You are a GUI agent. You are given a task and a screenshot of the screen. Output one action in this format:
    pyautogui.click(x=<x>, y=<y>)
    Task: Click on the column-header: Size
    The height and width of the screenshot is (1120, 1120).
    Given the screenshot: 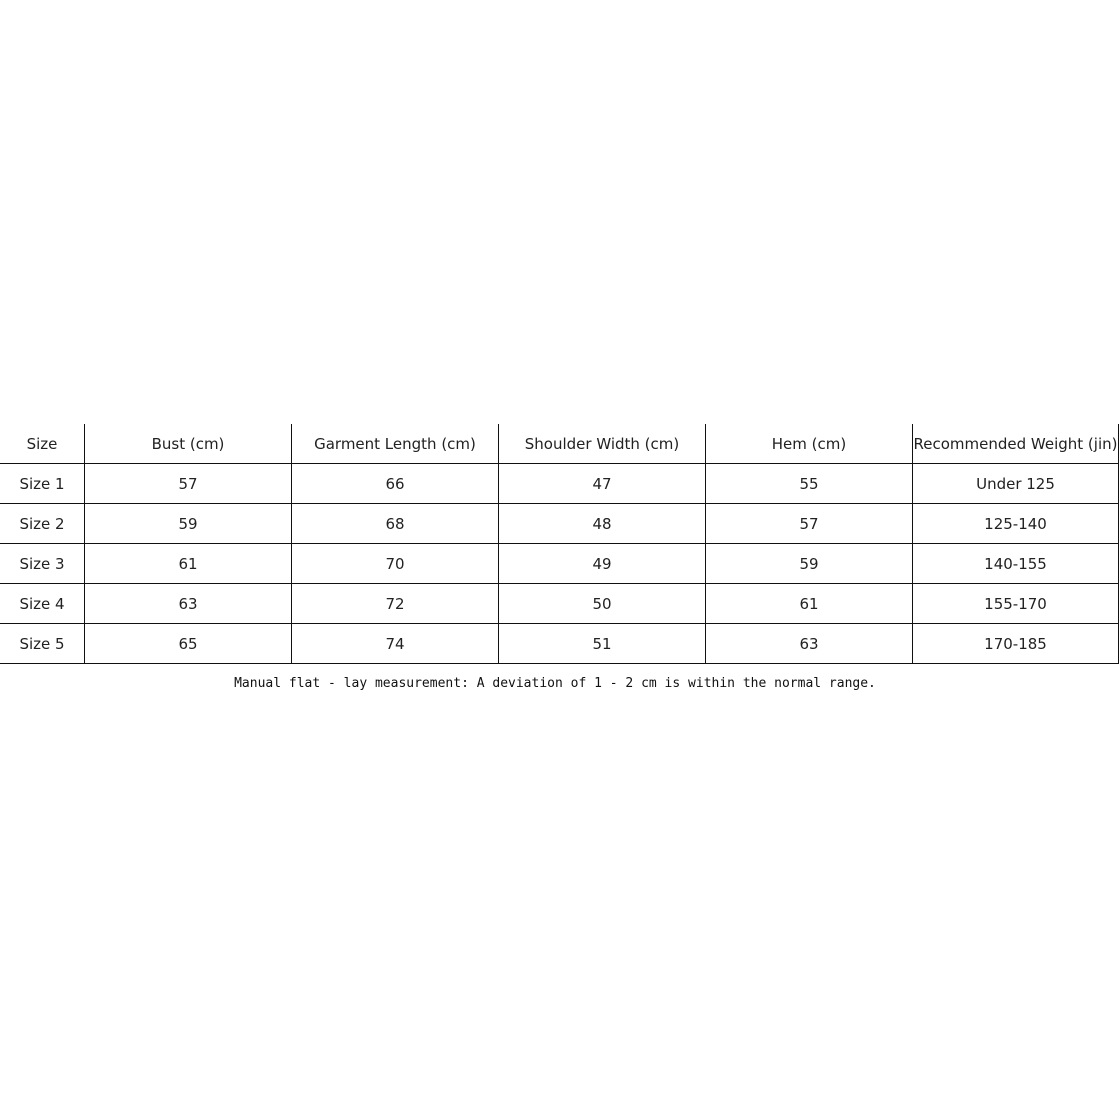 What is the action you would take?
    pyautogui.click(x=42, y=443)
    